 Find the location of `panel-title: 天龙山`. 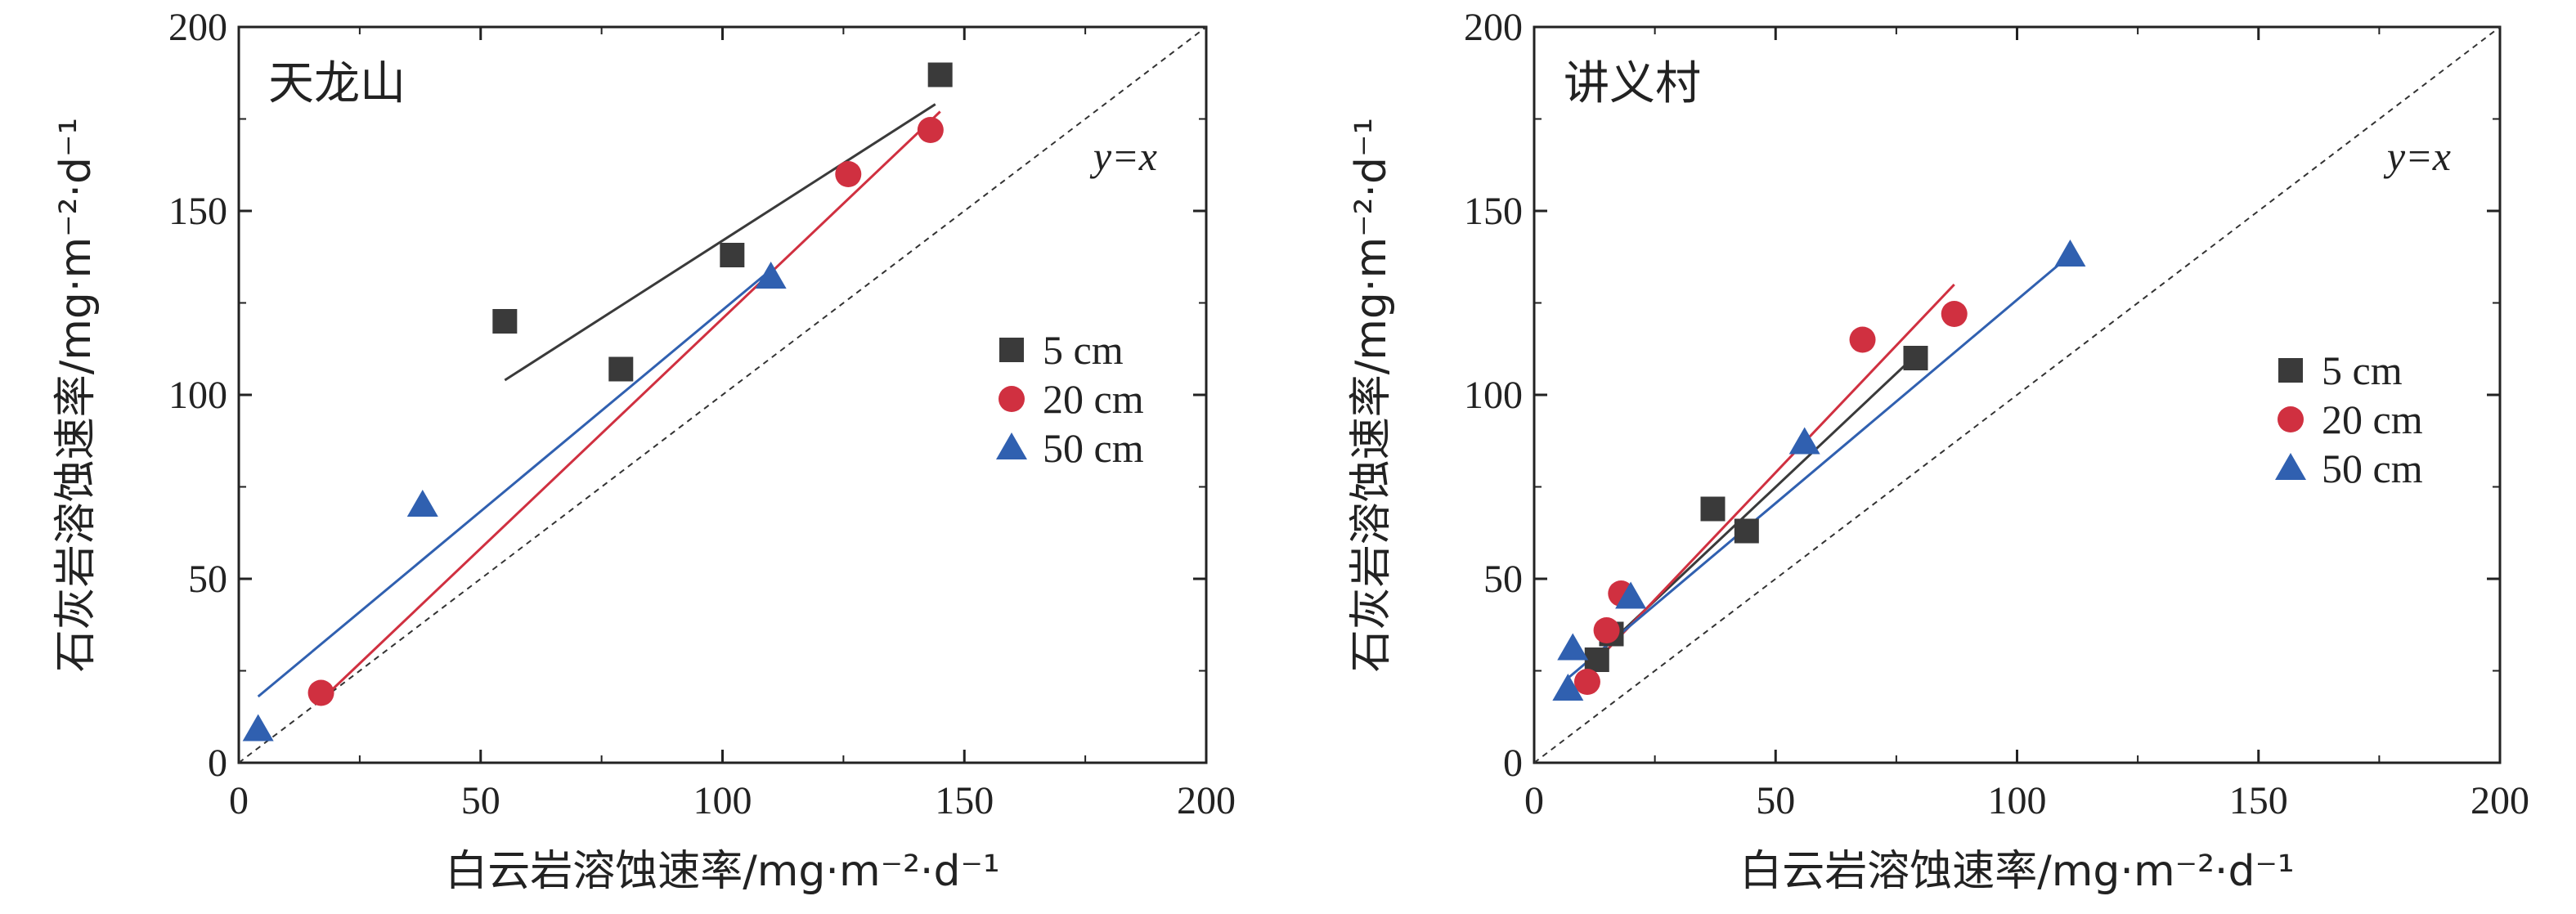

panel-title: 天龙山 is located at coordinates (337, 83).